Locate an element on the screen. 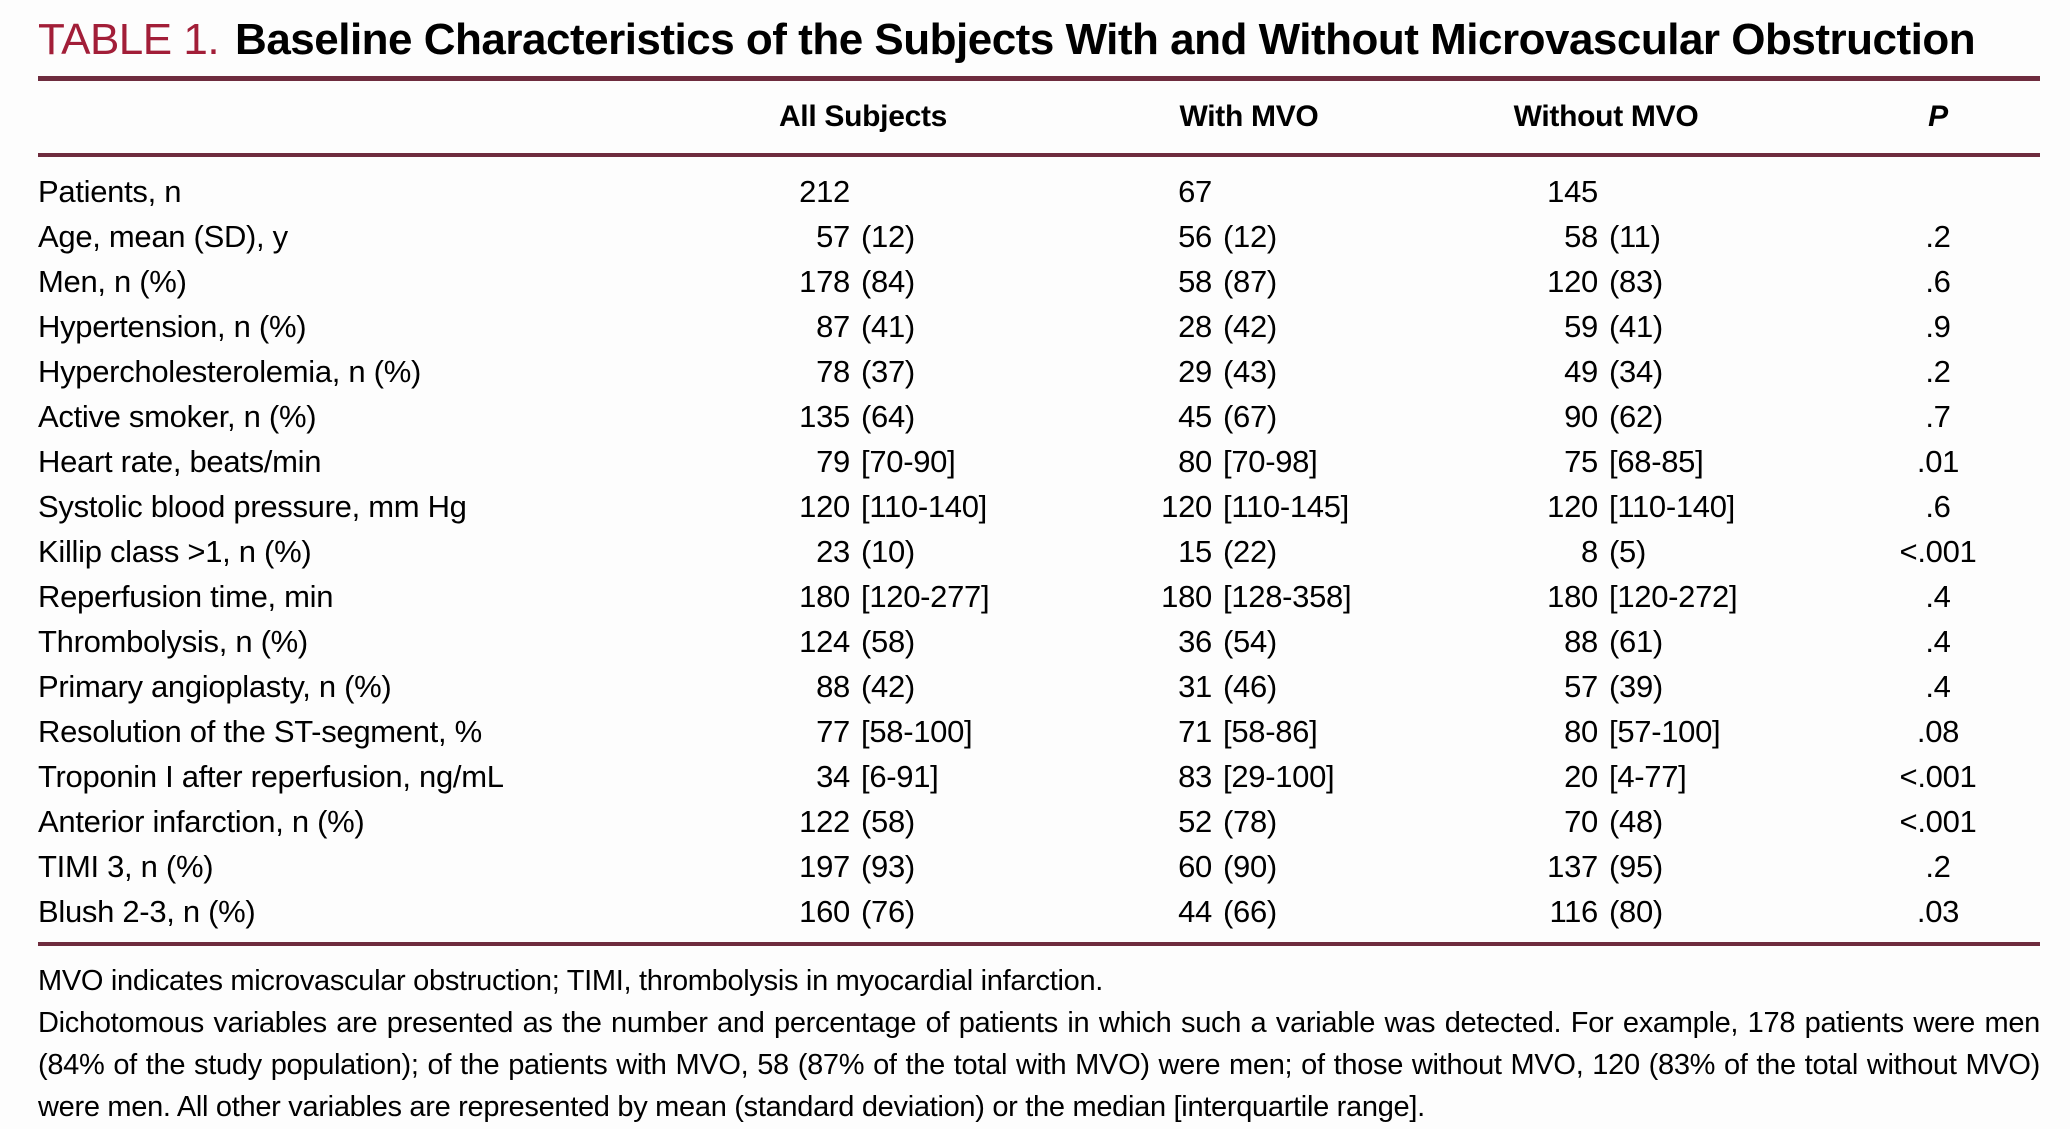 The width and height of the screenshot is (2070, 1129). value-number: 116 is located at coordinates (1573, 911).